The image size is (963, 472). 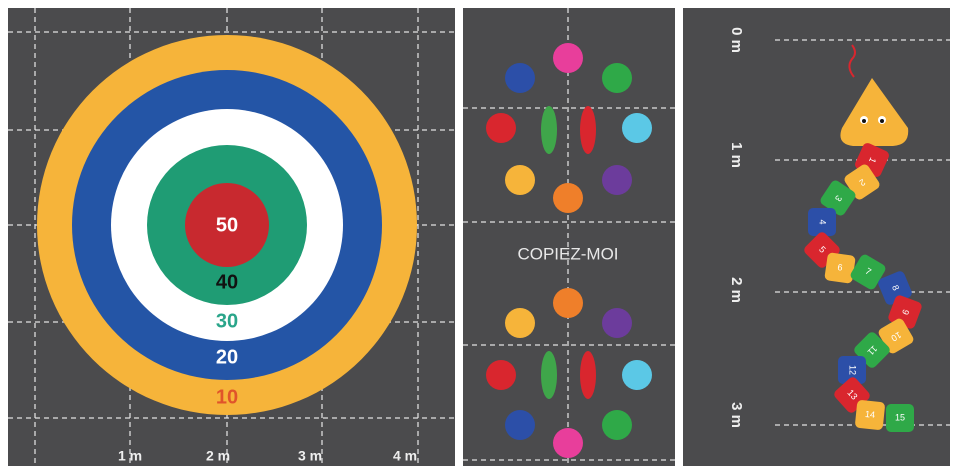 I want to click on square-number: 9, so click(x=905, y=312).